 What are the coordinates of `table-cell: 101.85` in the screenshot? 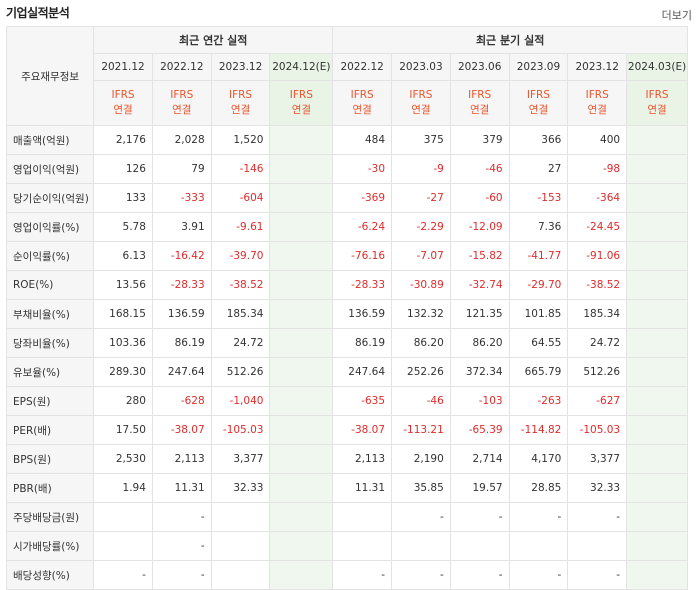 It's located at (538, 314).